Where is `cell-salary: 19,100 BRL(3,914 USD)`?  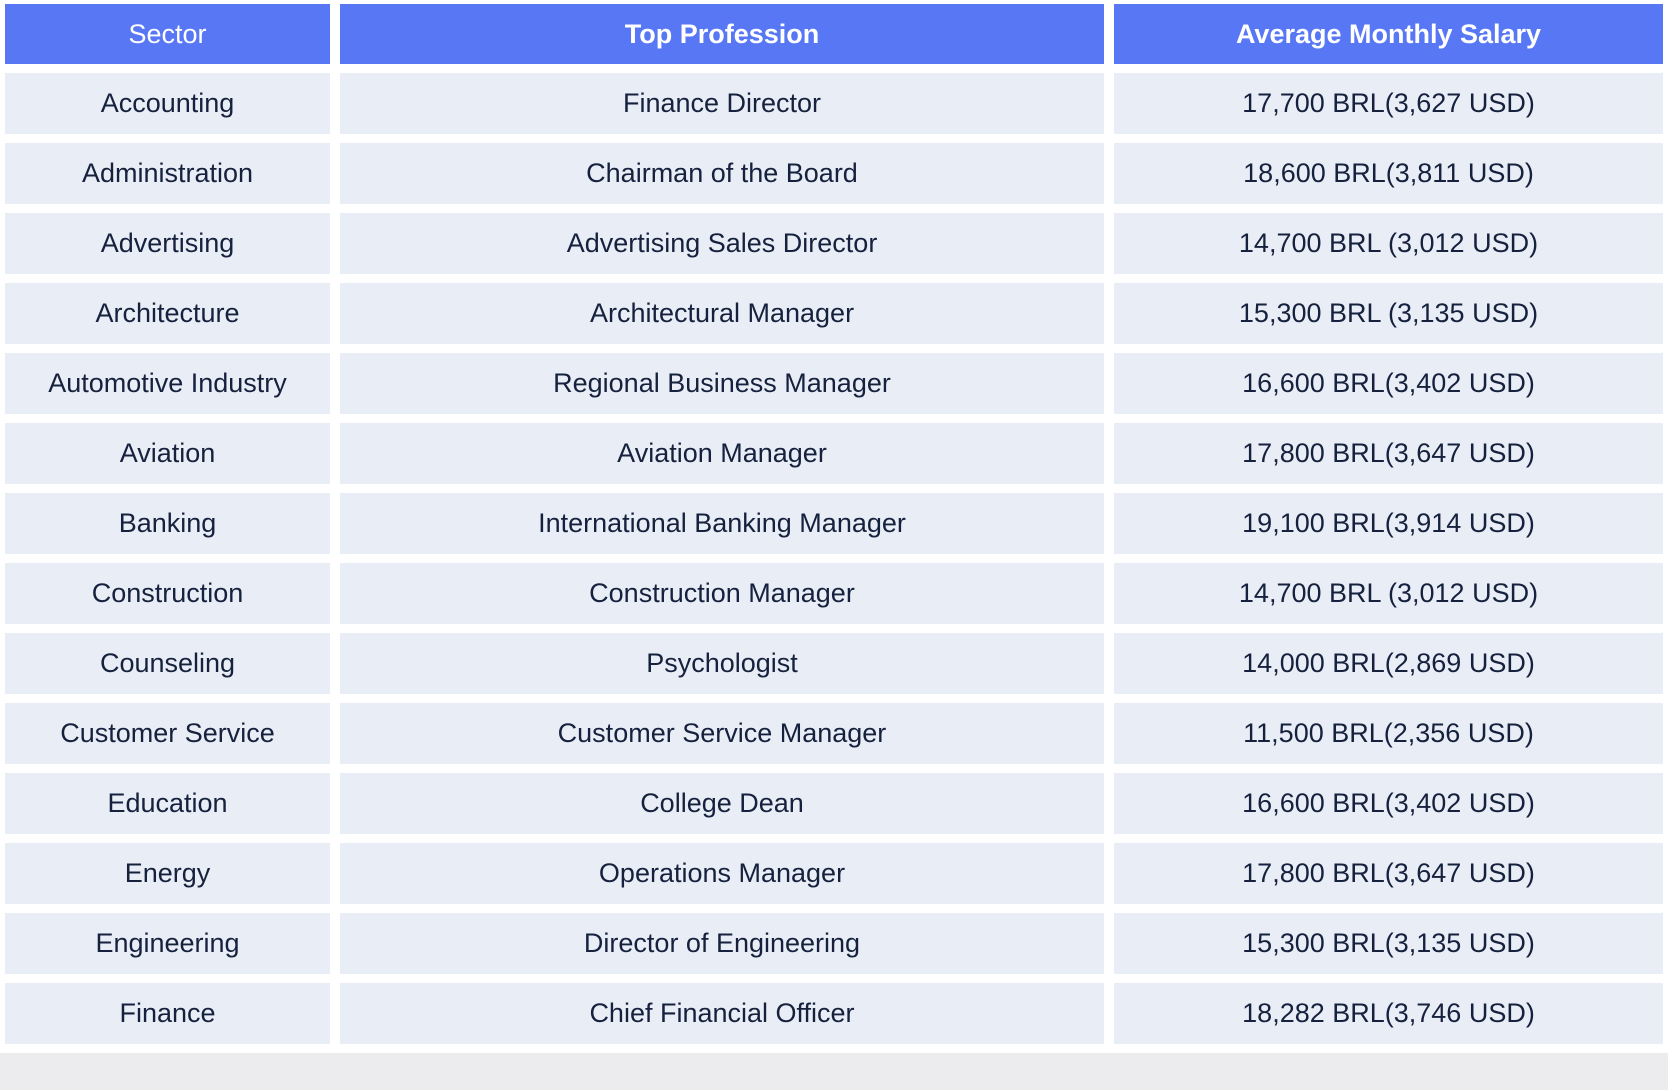
cell-salary: 19,100 BRL(3,914 USD) is located at coordinates (1388, 523).